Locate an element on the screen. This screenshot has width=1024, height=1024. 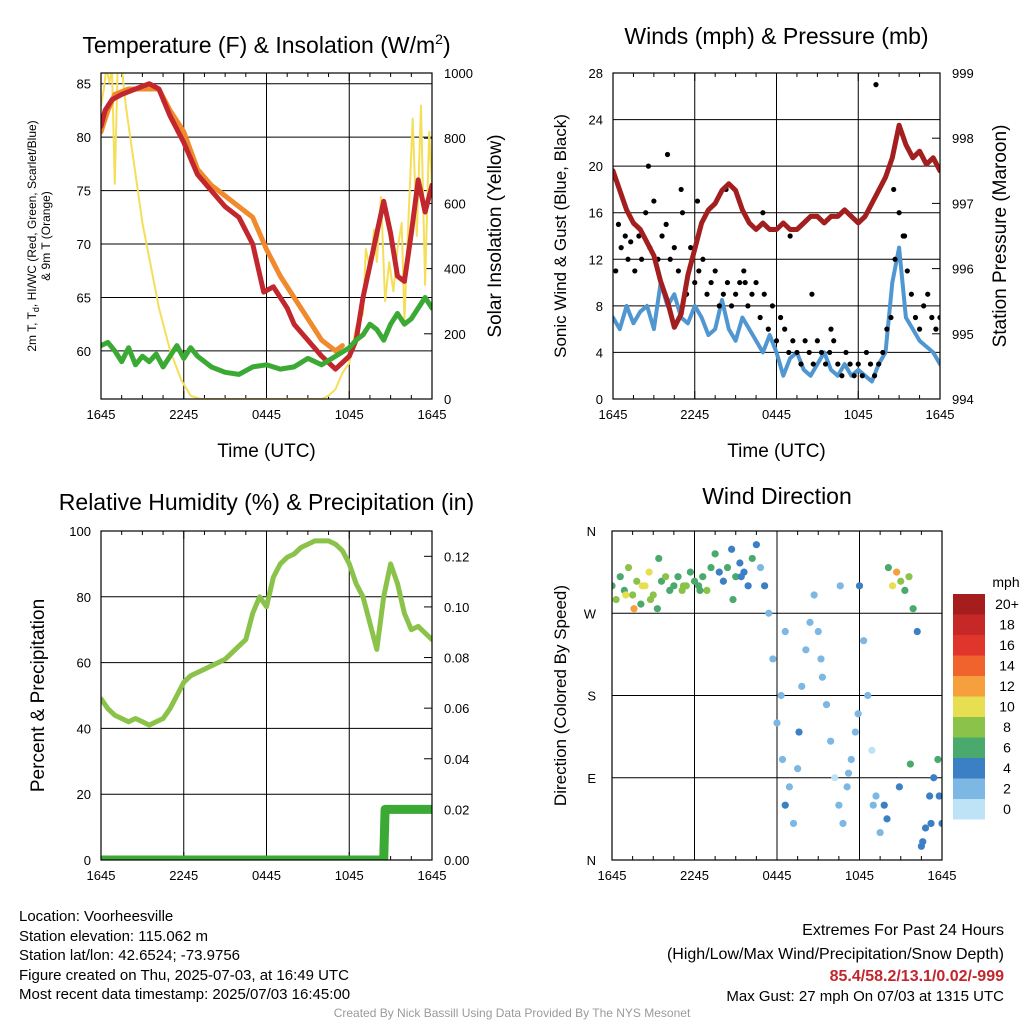
colorbar-label: 8 is located at coordinates (1007, 727).